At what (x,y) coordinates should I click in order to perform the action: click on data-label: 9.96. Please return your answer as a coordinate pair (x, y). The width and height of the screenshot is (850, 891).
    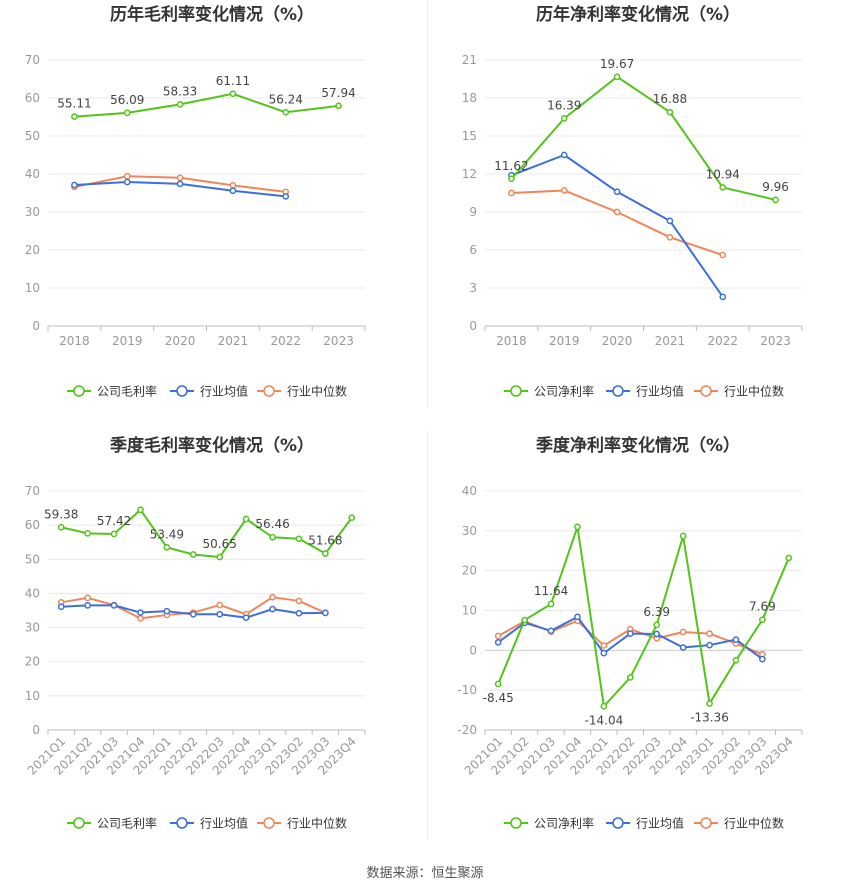
    Looking at the image, I should click on (775, 187).